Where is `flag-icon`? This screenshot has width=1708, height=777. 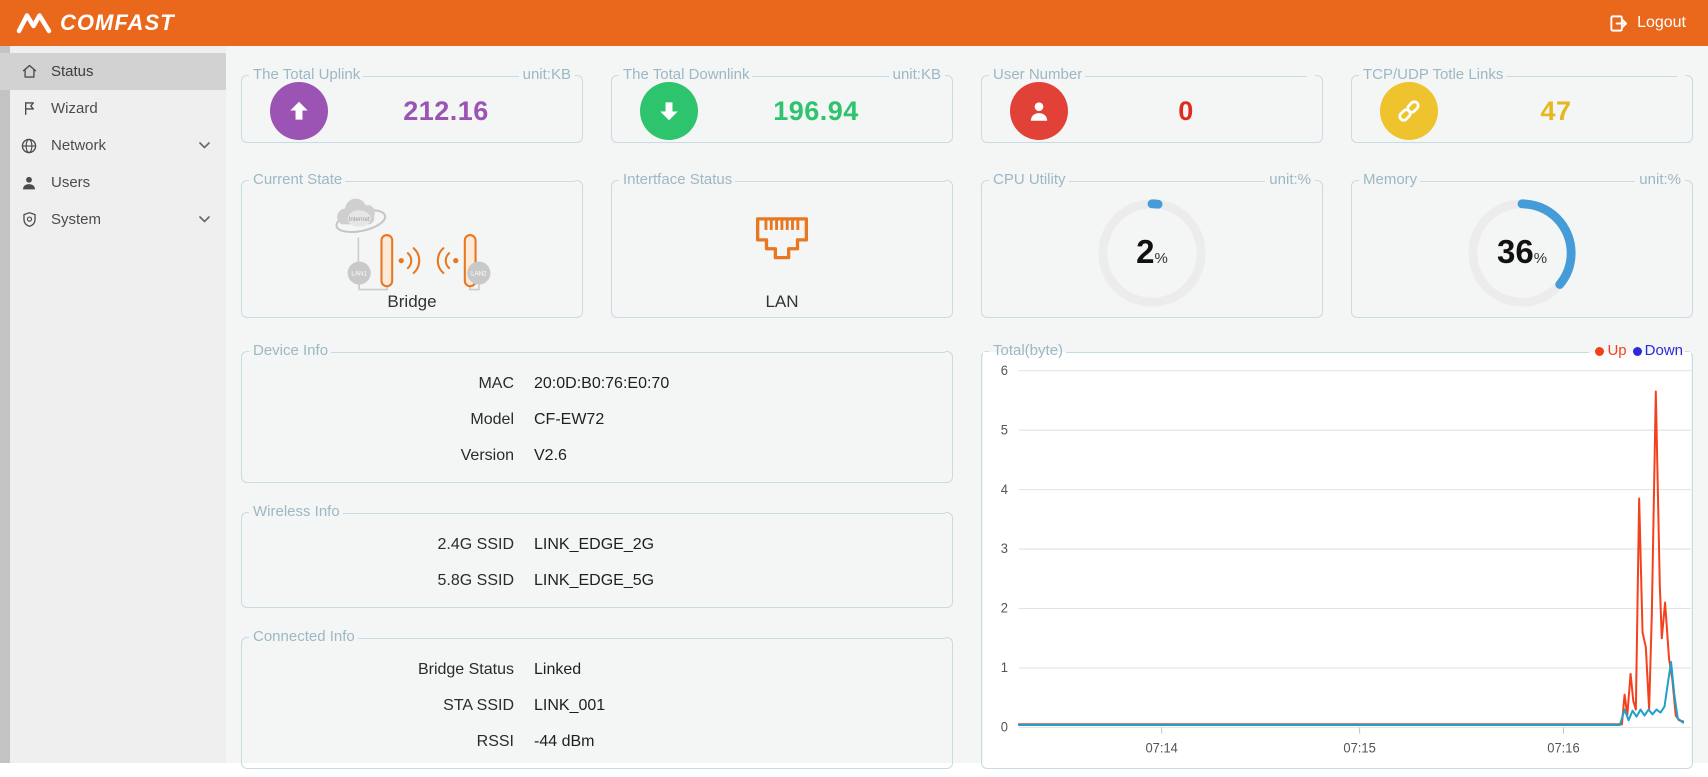 flag-icon is located at coordinates (29, 109).